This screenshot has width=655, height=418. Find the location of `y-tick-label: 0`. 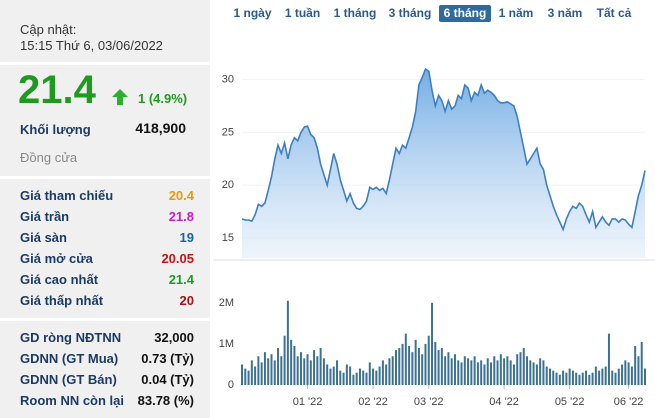

y-tick-label: 0 is located at coordinates (231, 385).